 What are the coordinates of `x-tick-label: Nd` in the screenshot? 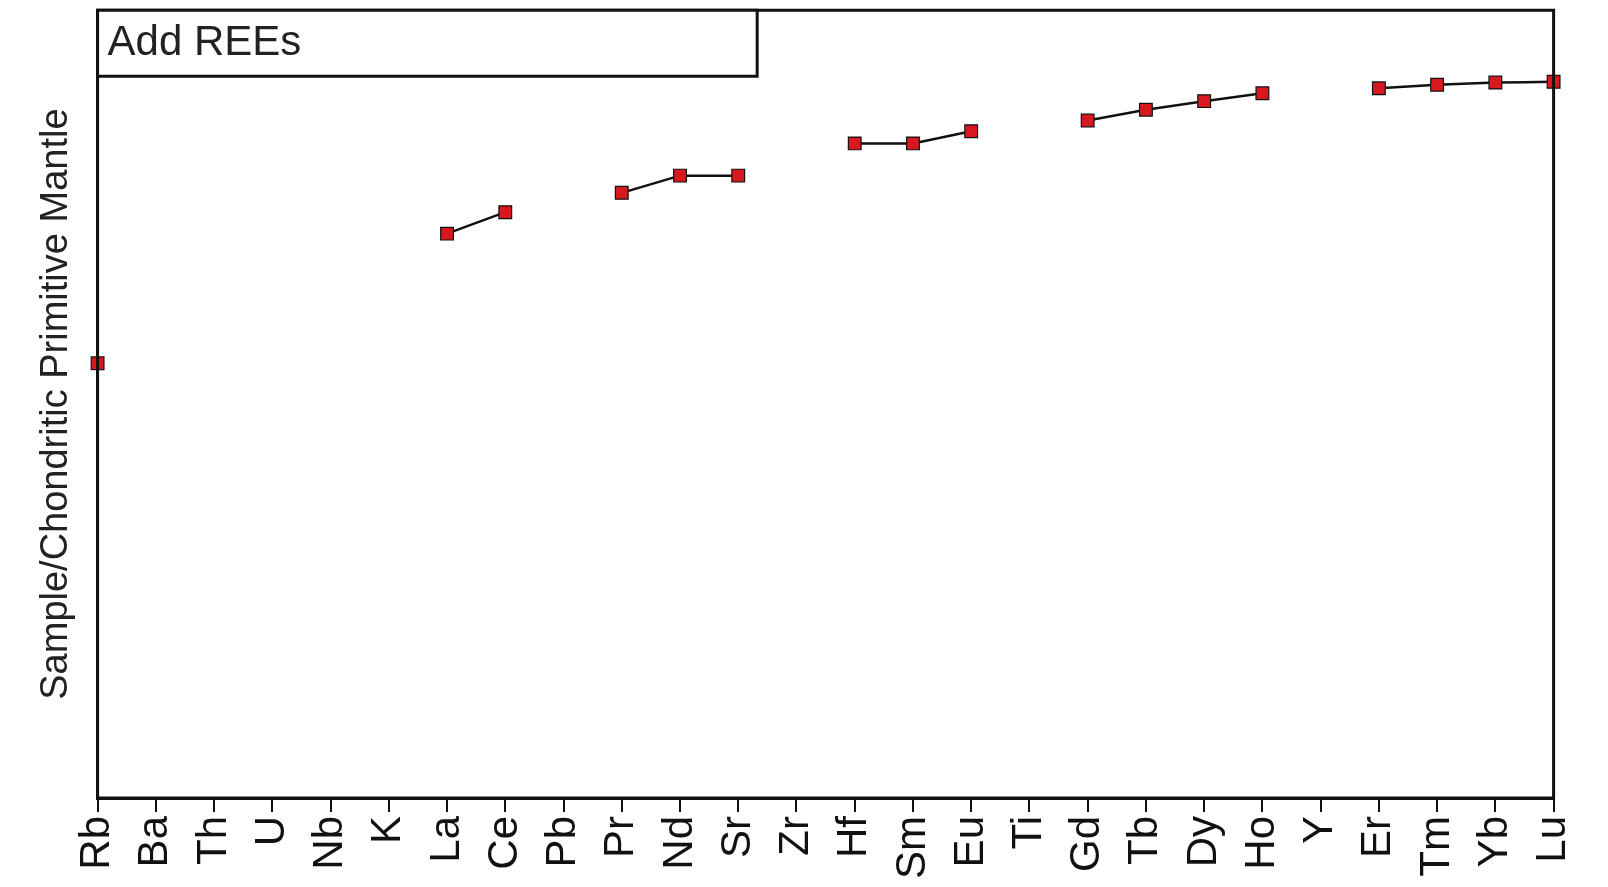 It's located at (677, 843).